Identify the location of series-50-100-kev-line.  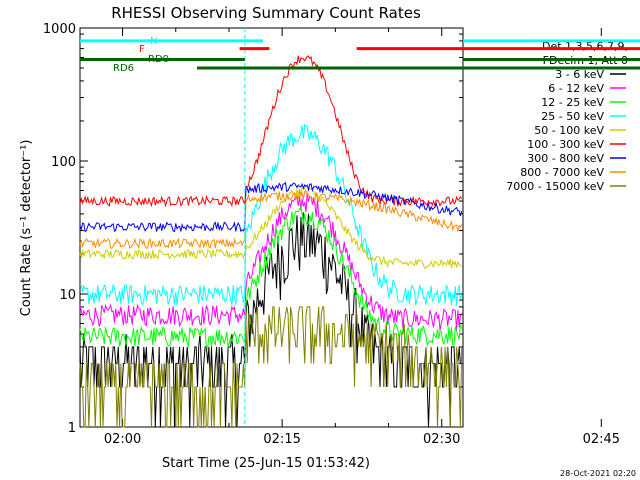
(270, 227).